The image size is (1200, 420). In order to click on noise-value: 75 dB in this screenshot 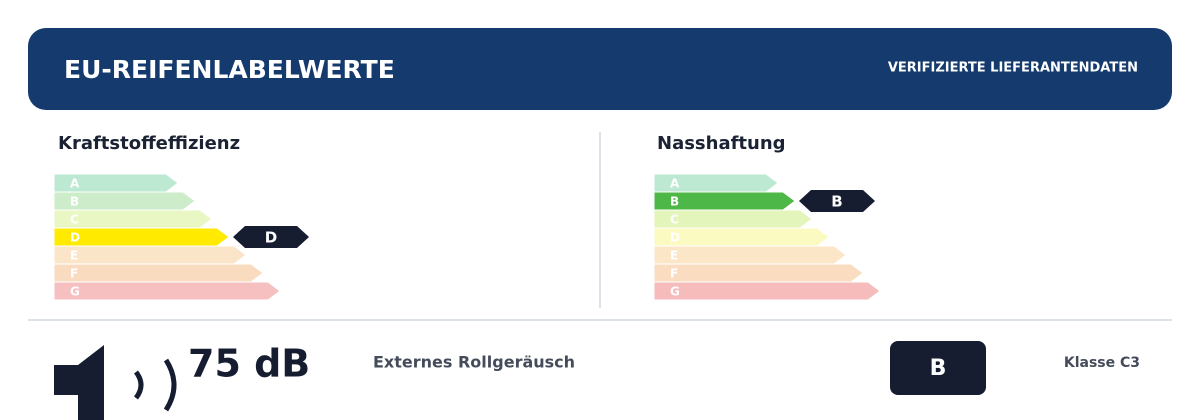, I will do `click(249, 364)`.